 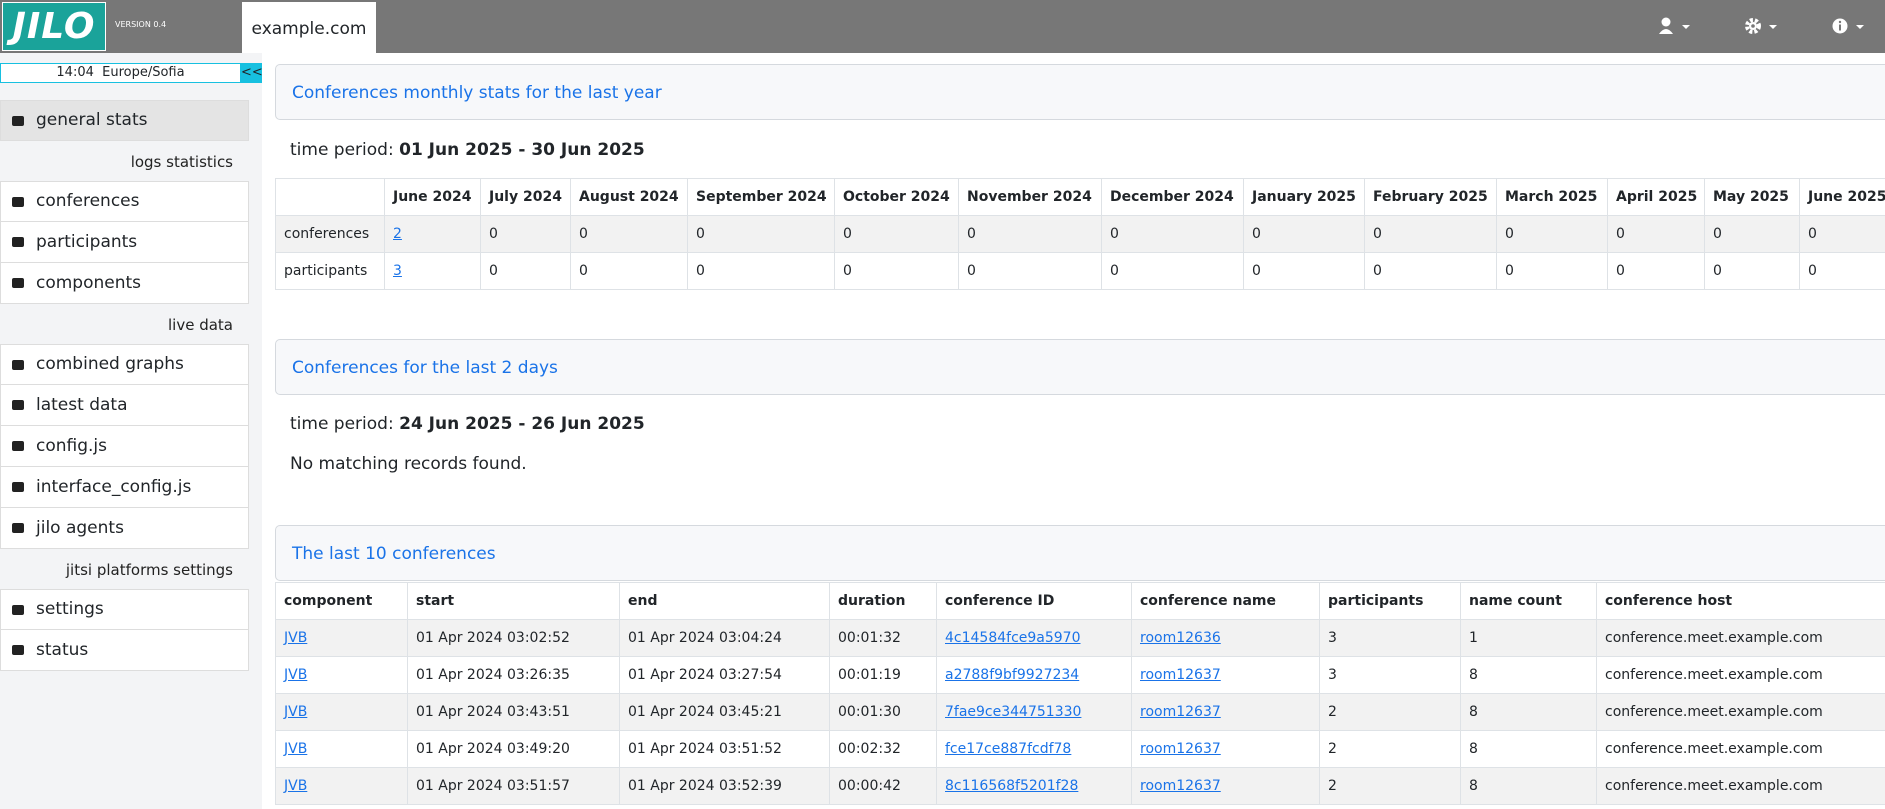 I want to click on column-header: component, so click(x=341, y=601).